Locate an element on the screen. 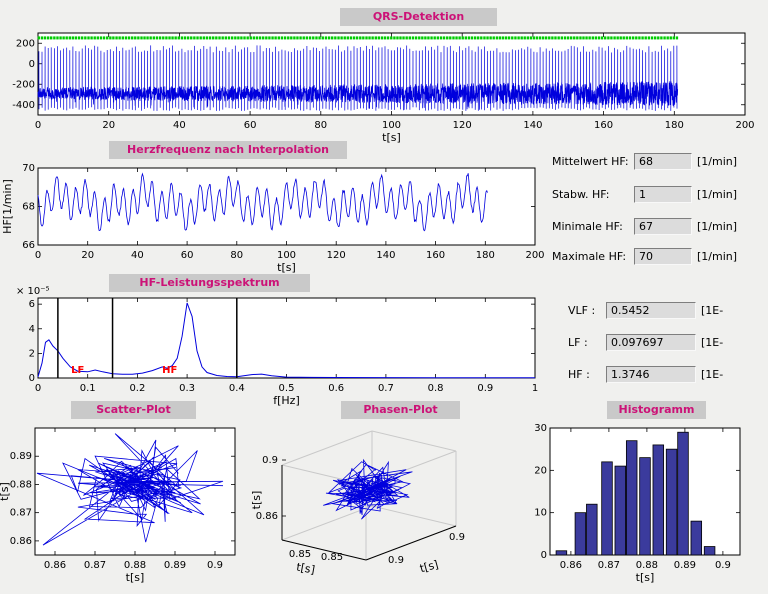 The height and width of the screenshot is (594, 768). svg-text: 0.6 is located at coordinates (336, 388).